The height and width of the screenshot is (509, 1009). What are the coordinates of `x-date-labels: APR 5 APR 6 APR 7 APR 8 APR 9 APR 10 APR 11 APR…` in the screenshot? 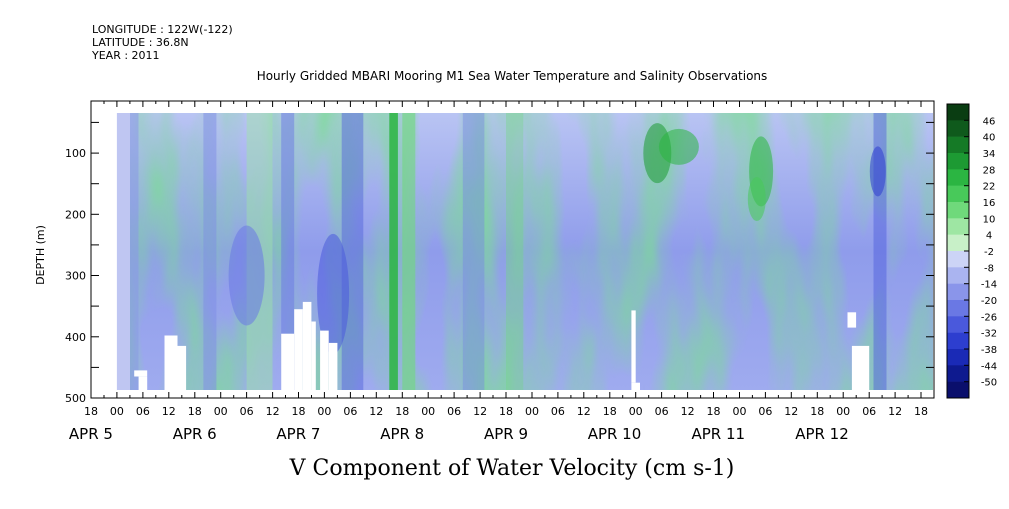 It's located at (459, 434).